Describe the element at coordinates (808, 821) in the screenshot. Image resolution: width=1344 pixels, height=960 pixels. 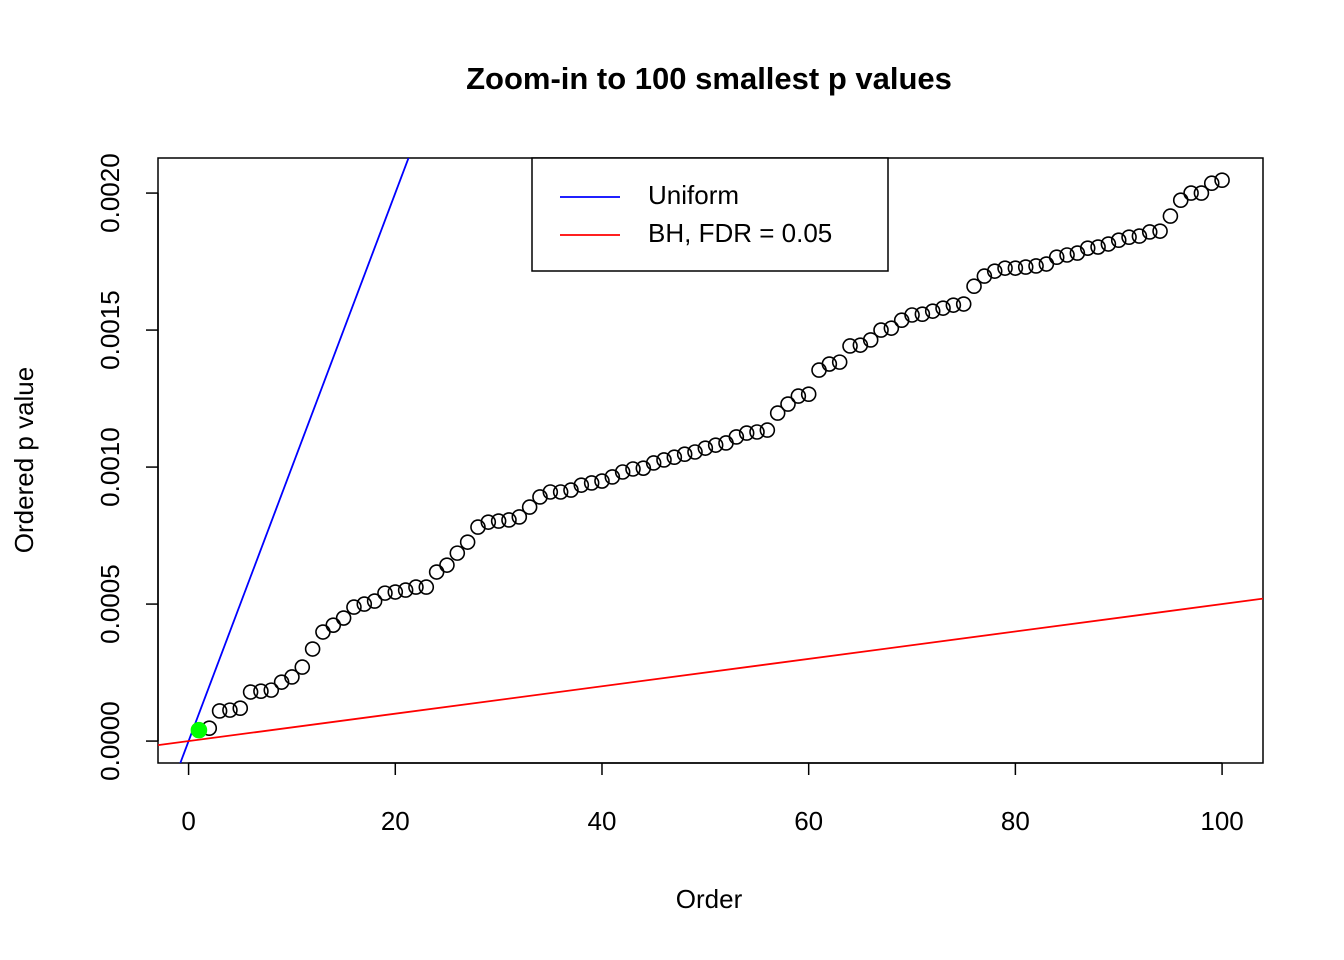
I see `x-tick-label: 60` at that location.